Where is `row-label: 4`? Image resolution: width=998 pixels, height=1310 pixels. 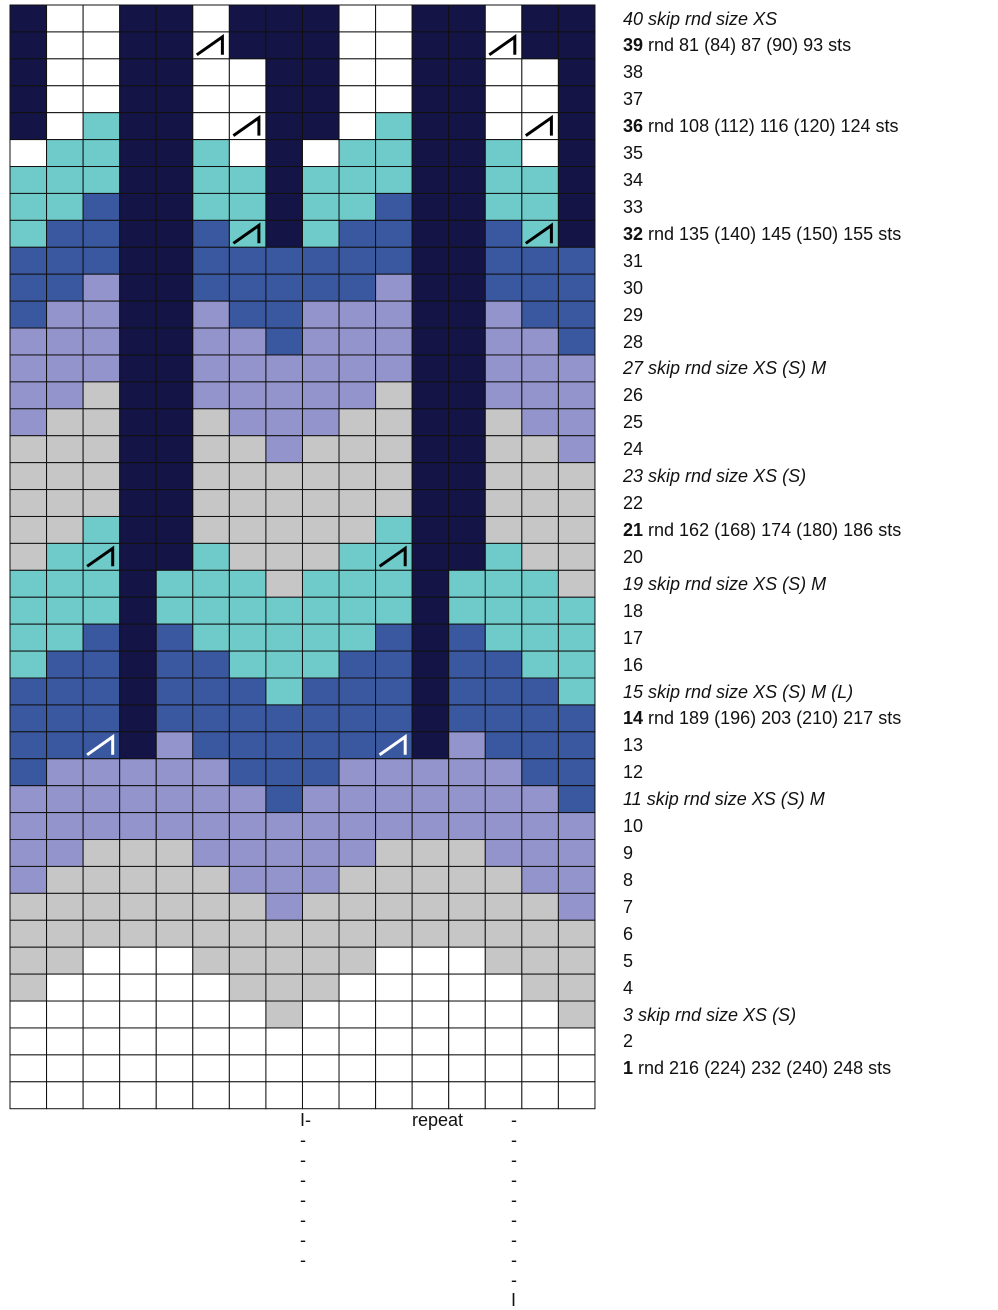
row-label: 4 is located at coordinates (628, 988).